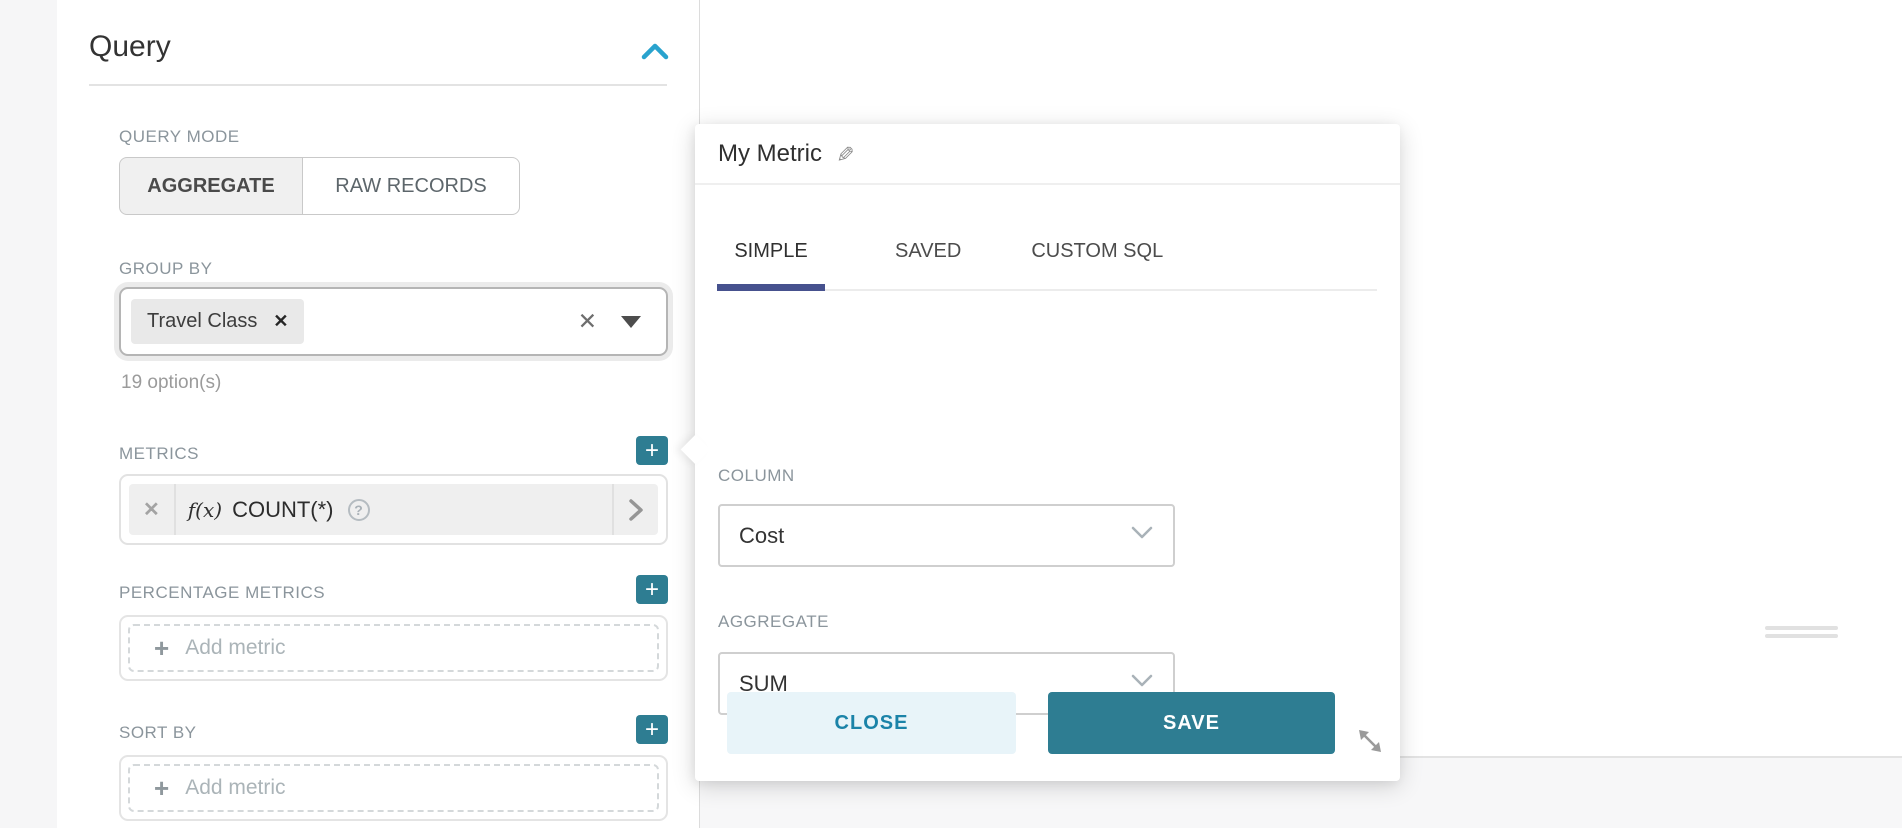  Describe the element at coordinates (770, 153) in the screenshot. I see `metric-title: My Metric` at that location.